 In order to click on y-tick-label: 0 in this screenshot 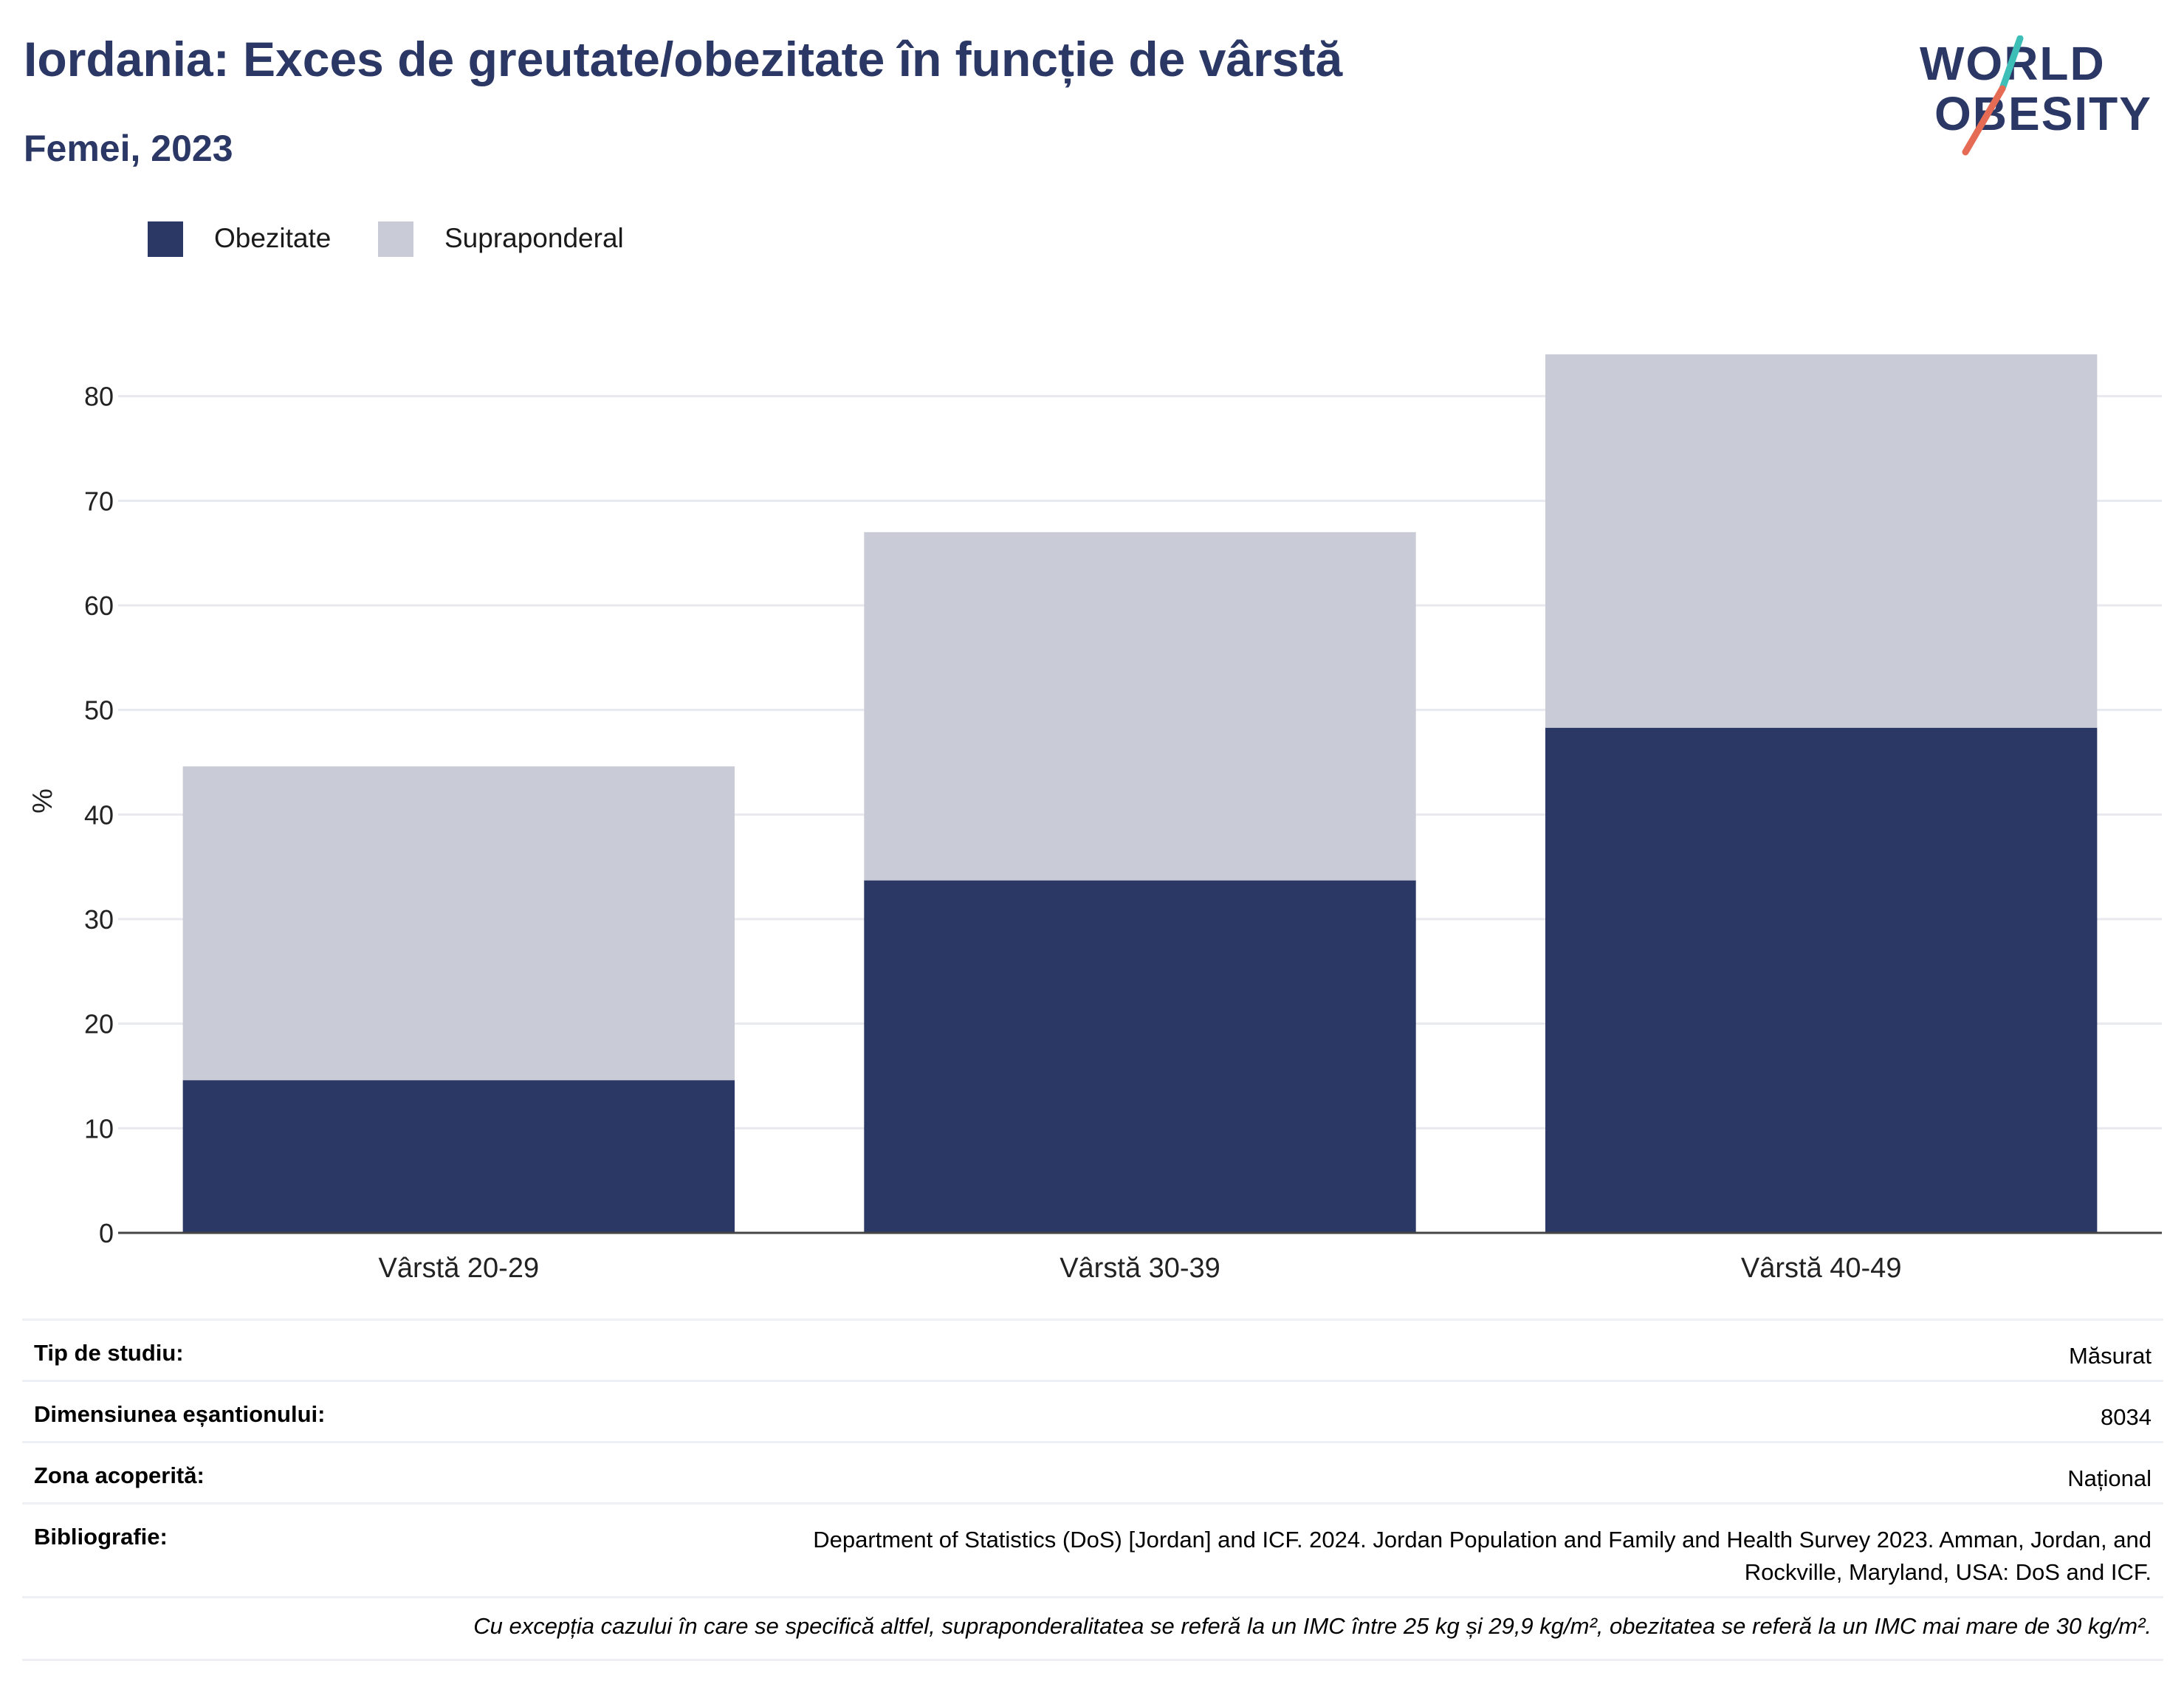, I will do `click(107, 1233)`.